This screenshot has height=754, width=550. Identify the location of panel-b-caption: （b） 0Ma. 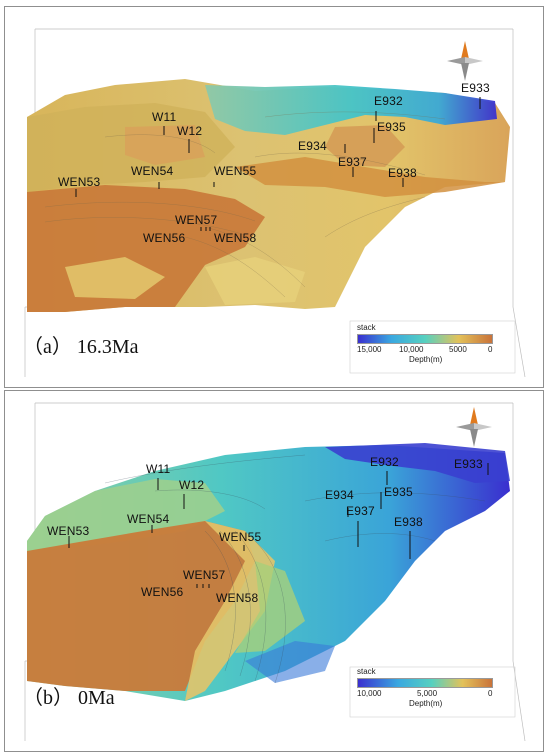
(69, 698).